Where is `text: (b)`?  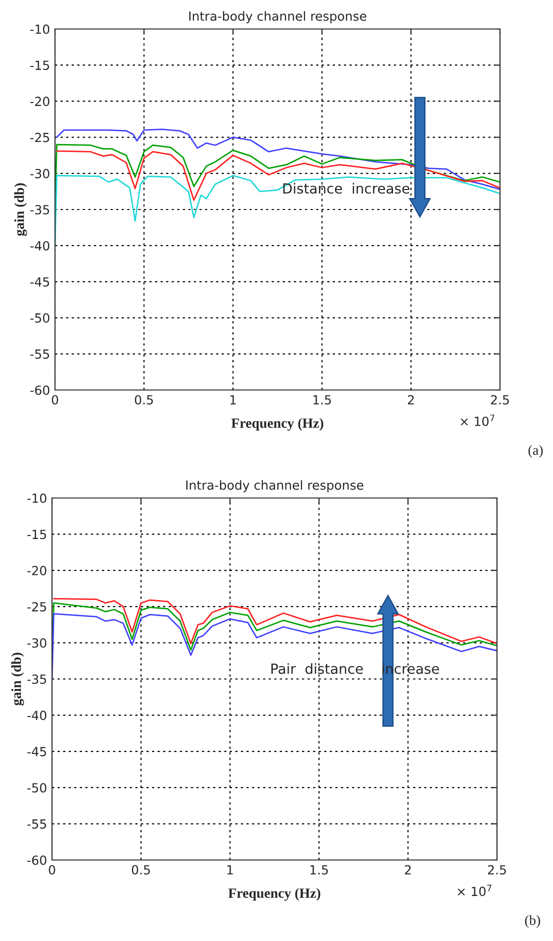 text: (b) is located at coordinates (532, 921).